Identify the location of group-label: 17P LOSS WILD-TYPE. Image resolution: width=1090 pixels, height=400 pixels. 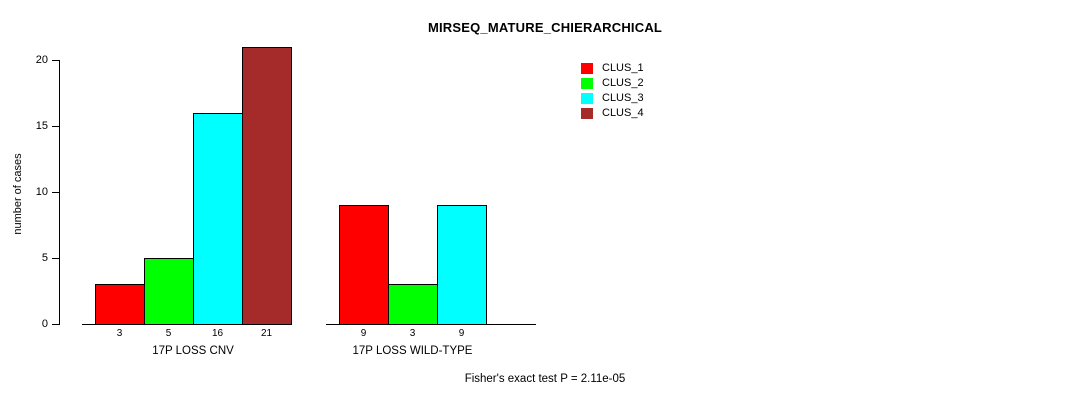
(412, 351).